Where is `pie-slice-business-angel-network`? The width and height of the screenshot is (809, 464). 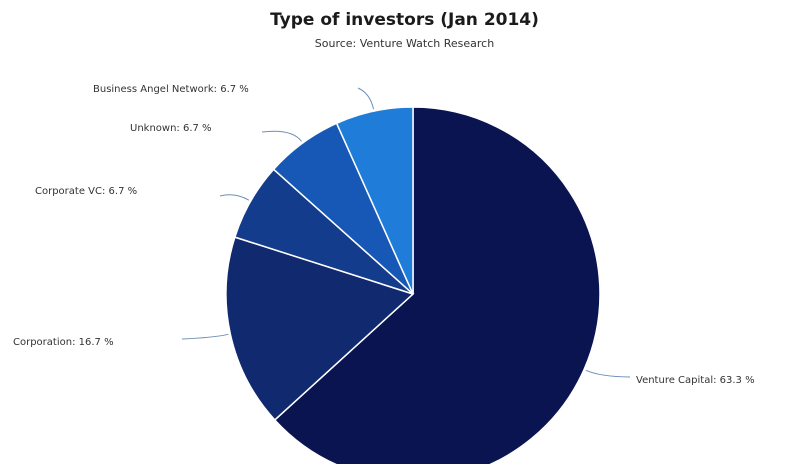
pie-slice-business-angel-network is located at coordinates (374, 200).